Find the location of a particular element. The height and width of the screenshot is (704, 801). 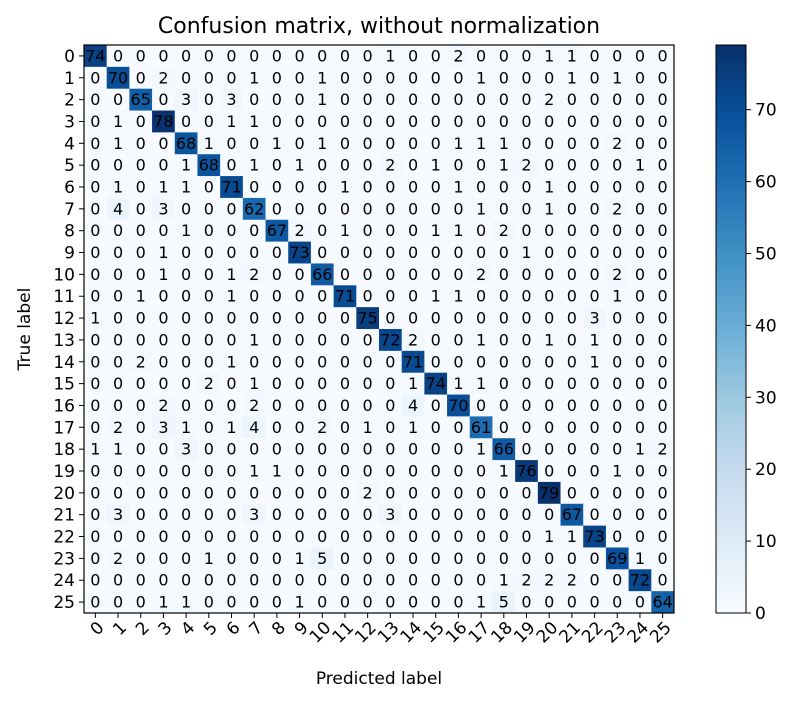

cell-value-r9-c7: 0 is located at coordinates (254, 252).